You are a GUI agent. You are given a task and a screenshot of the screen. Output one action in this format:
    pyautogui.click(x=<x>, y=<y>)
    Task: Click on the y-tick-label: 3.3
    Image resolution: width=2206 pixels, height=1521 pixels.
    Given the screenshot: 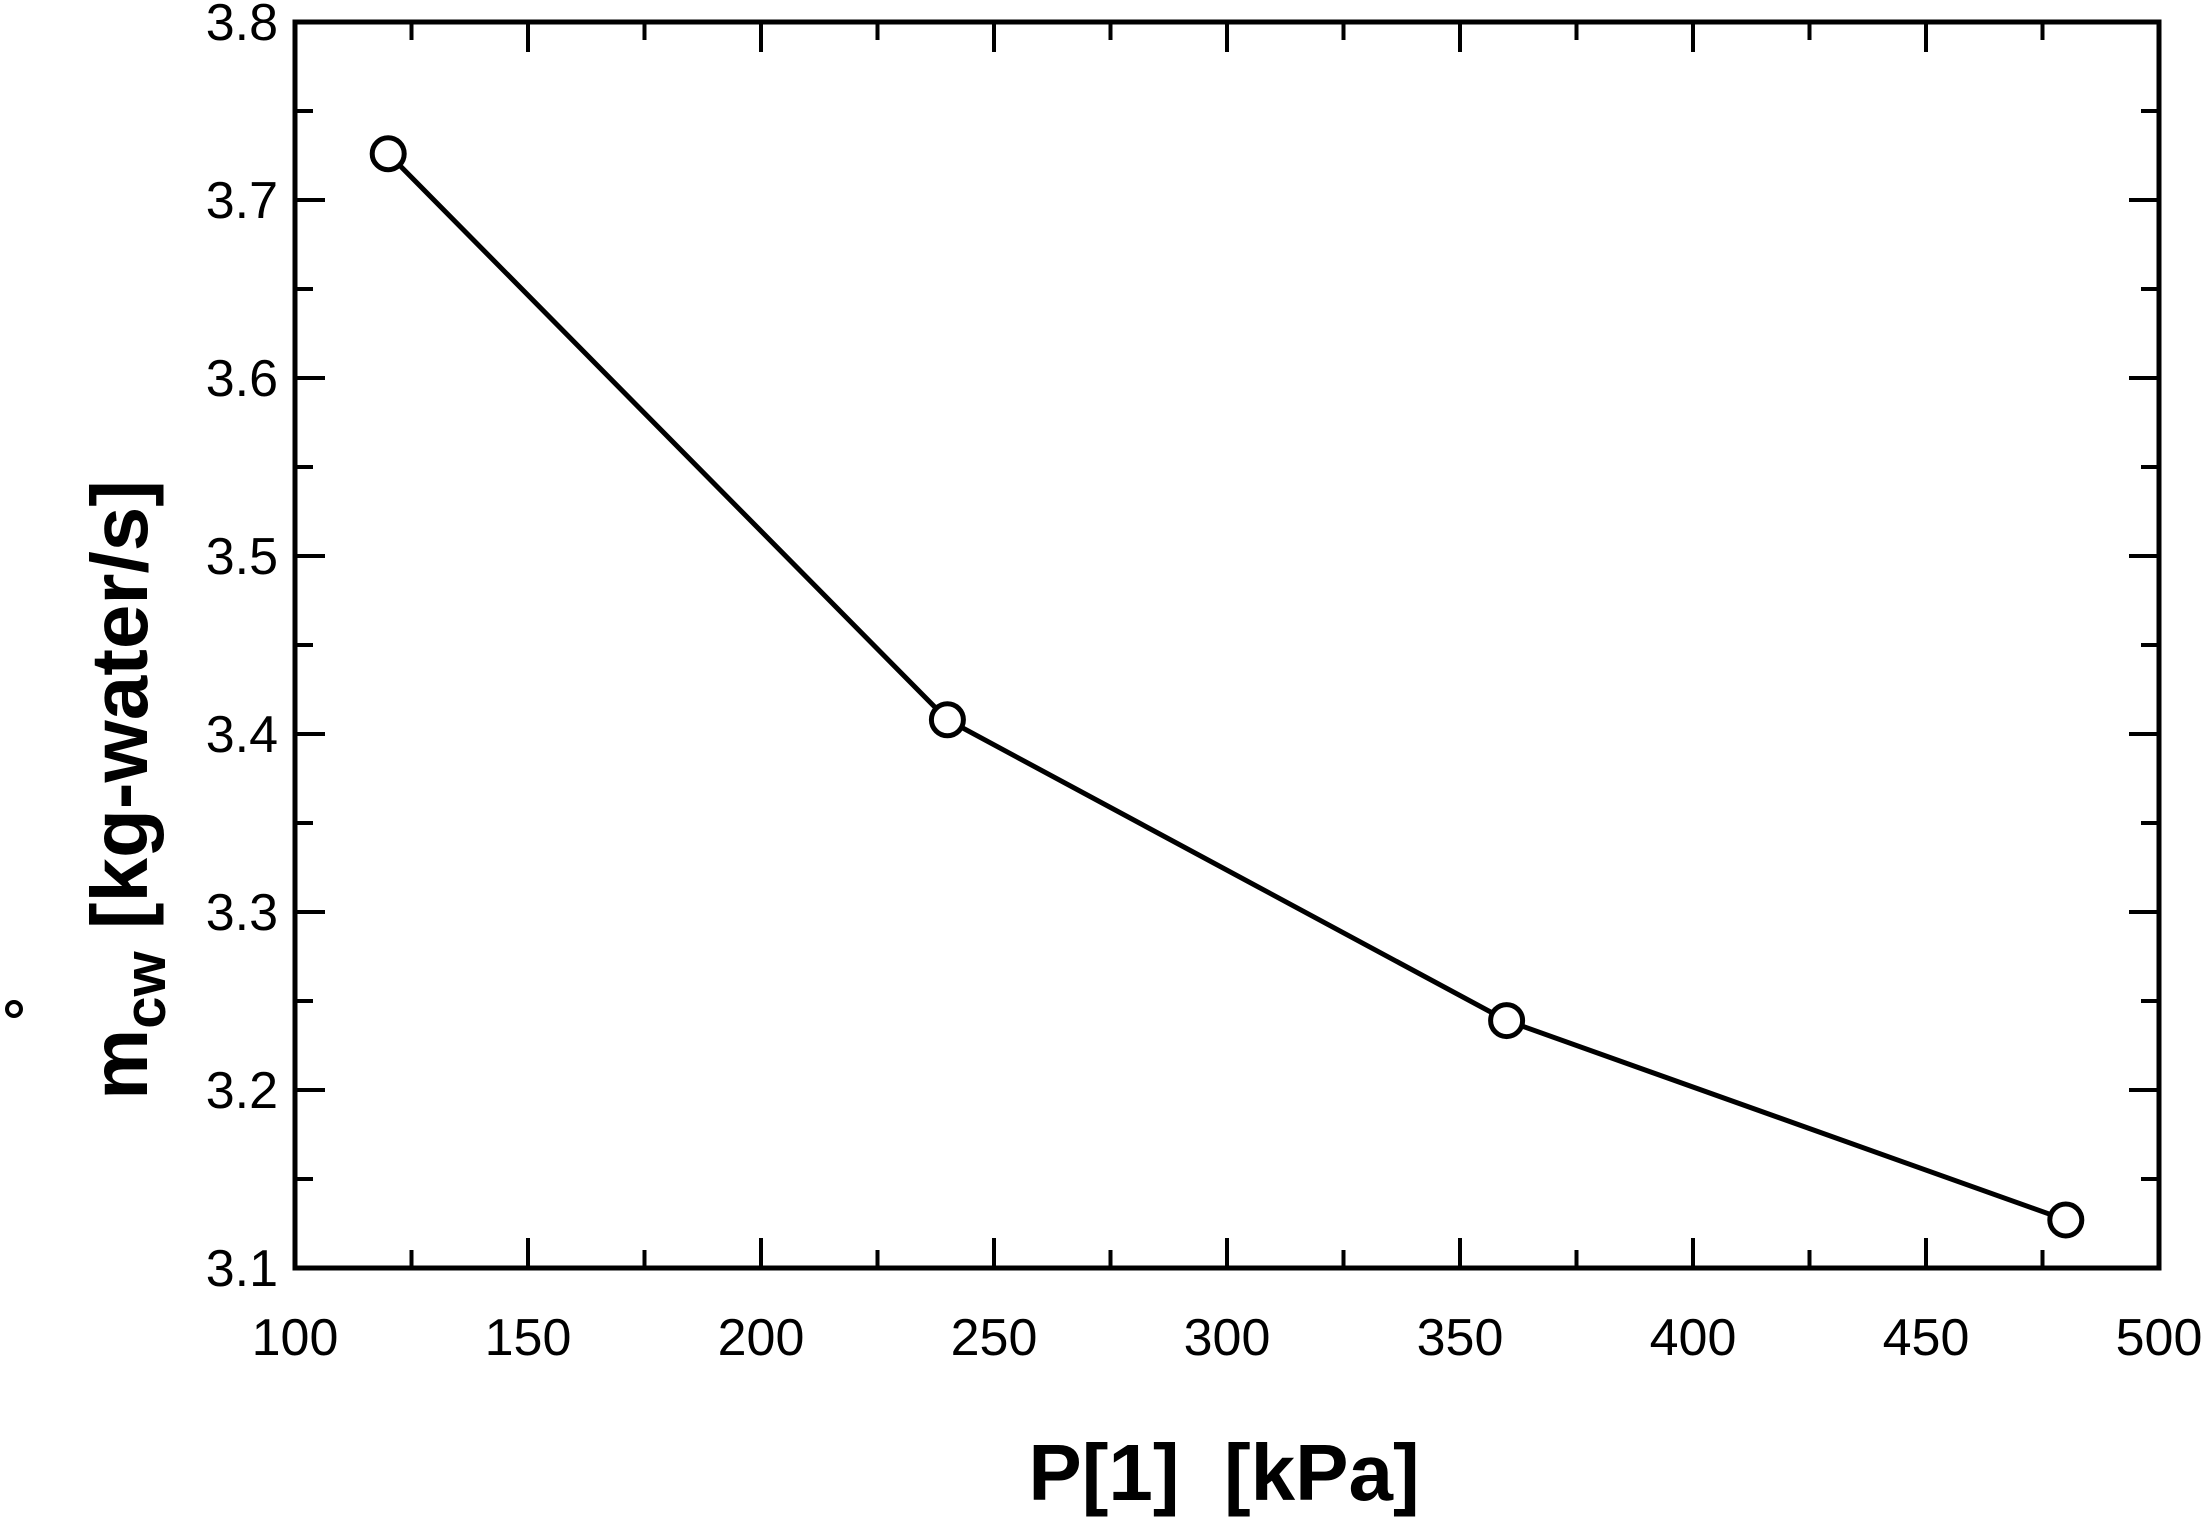 What is the action you would take?
    pyautogui.click(x=242, y=913)
    